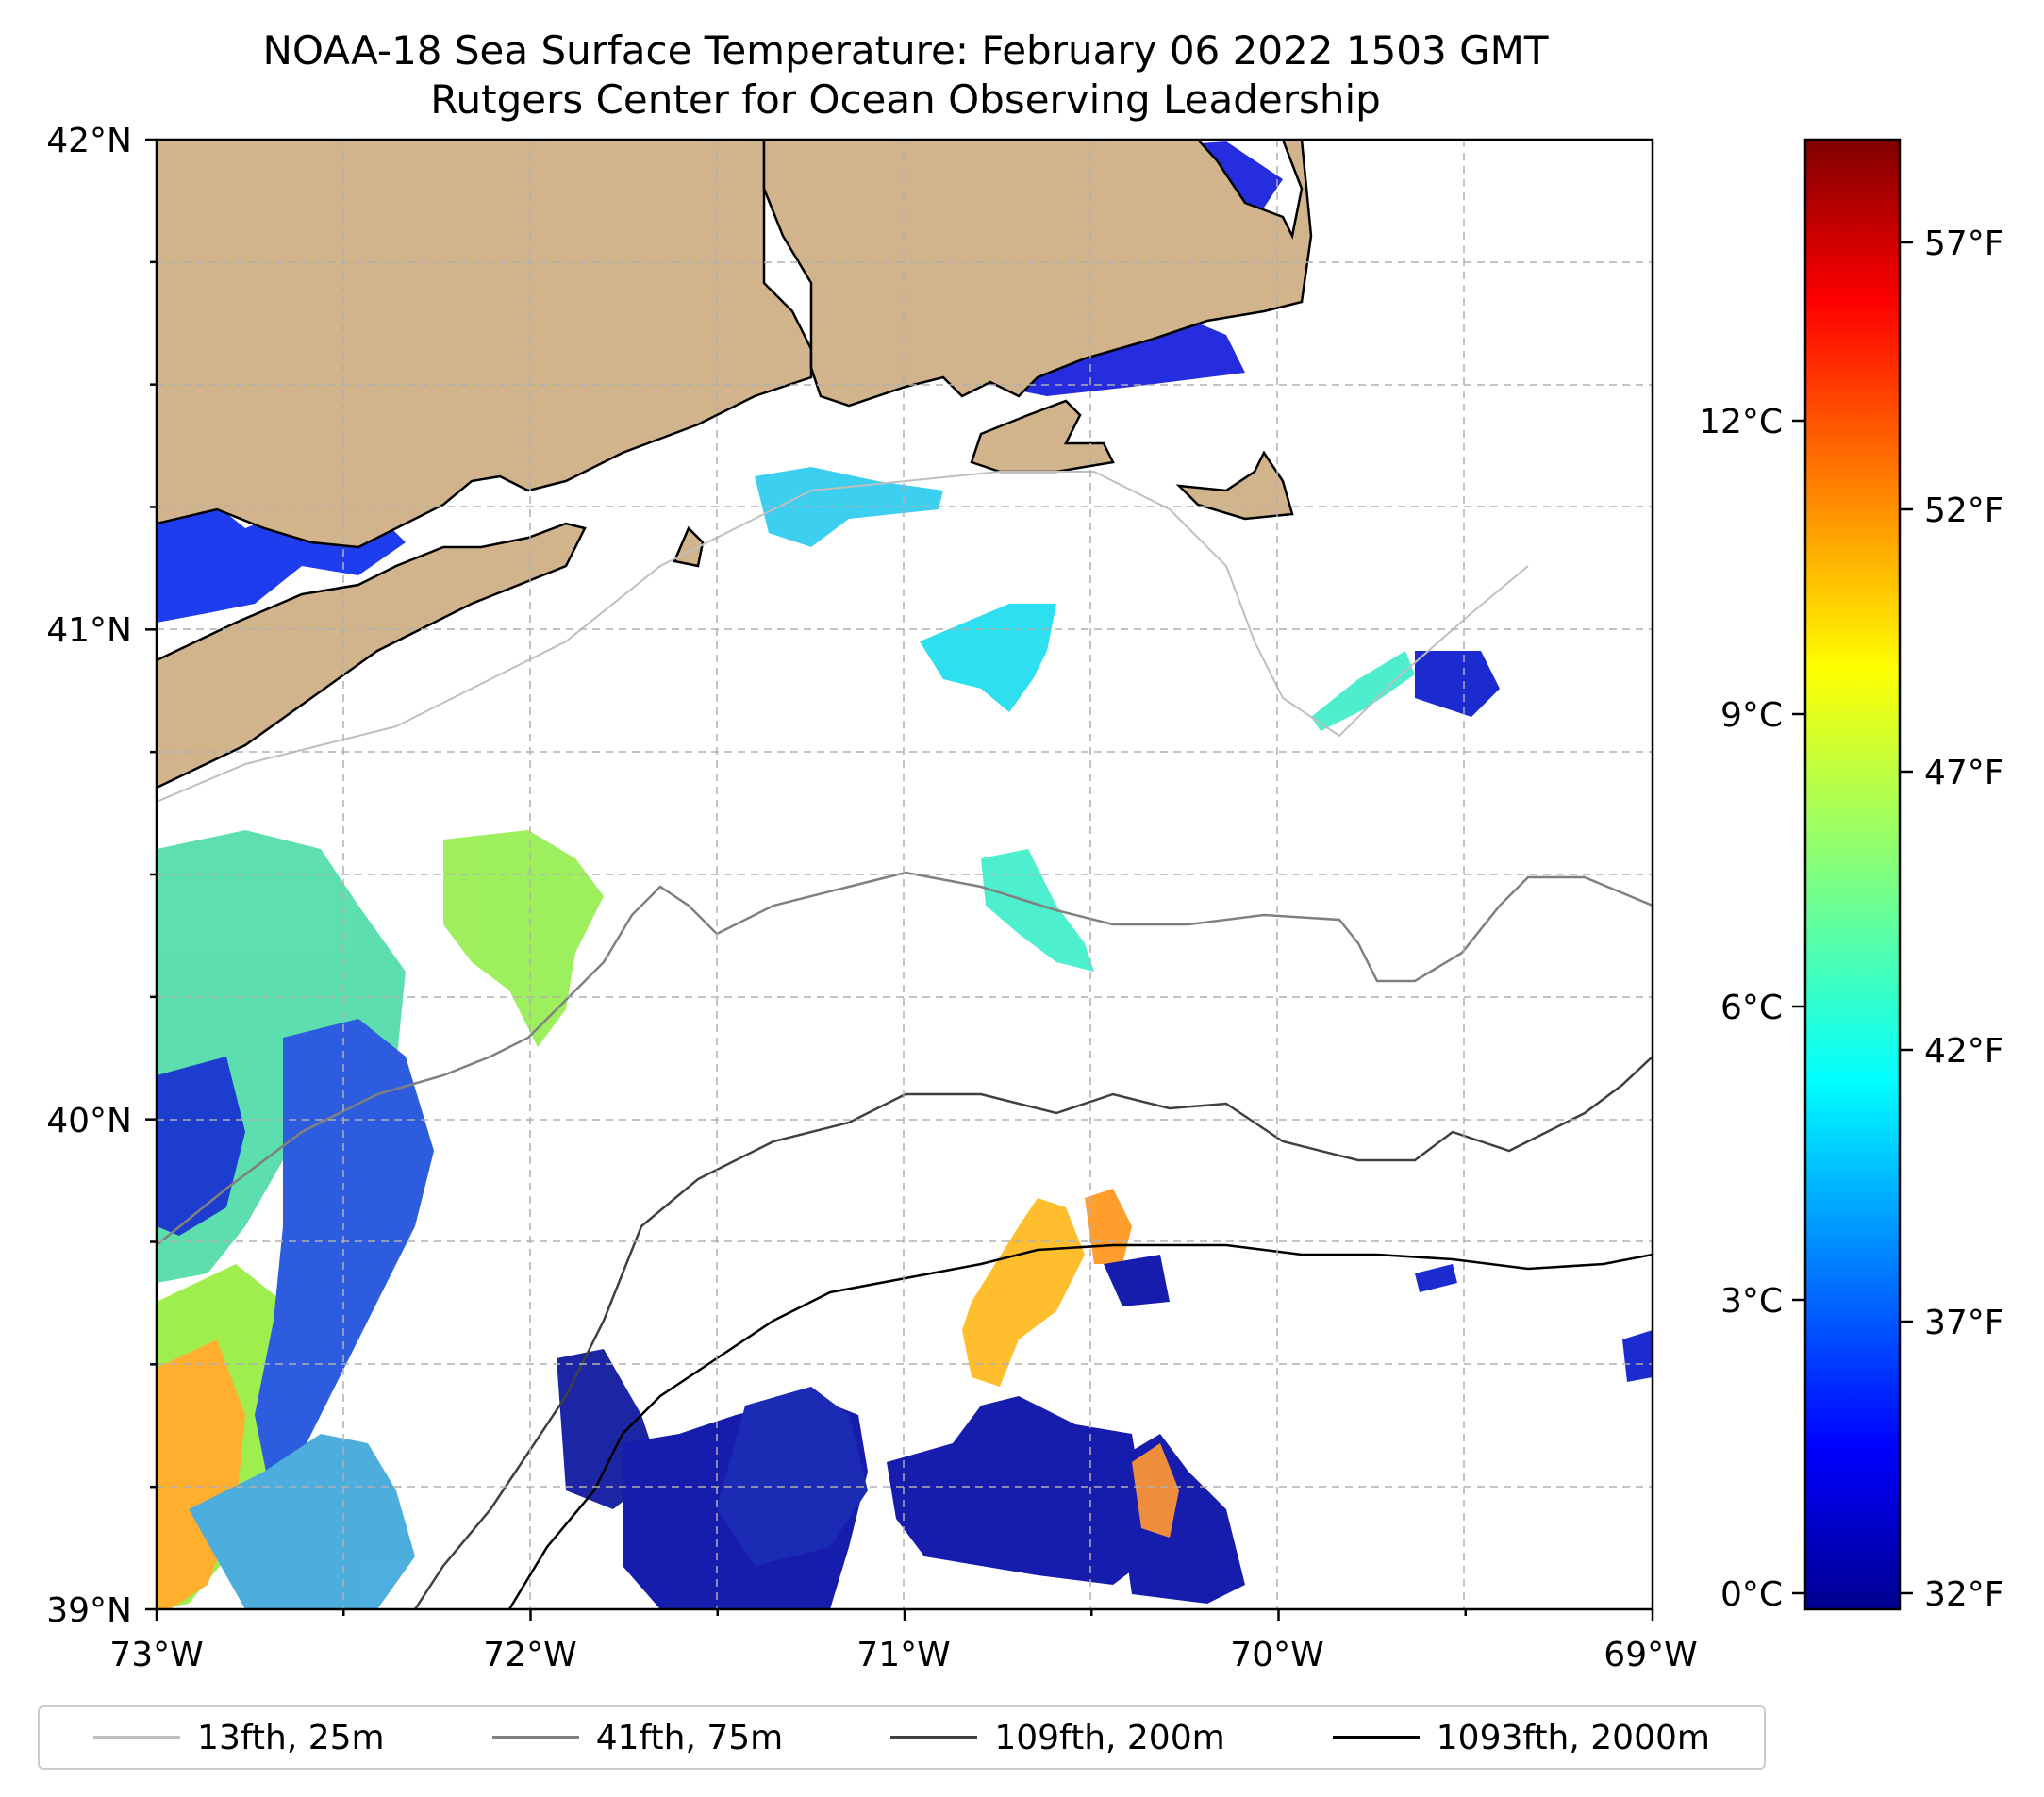 Image resolution: width=2044 pixels, height=1797 pixels. Describe the element at coordinates (1752, 1594) in the screenshot. I see `colorbar-celsius-label: 0°C` at that location.